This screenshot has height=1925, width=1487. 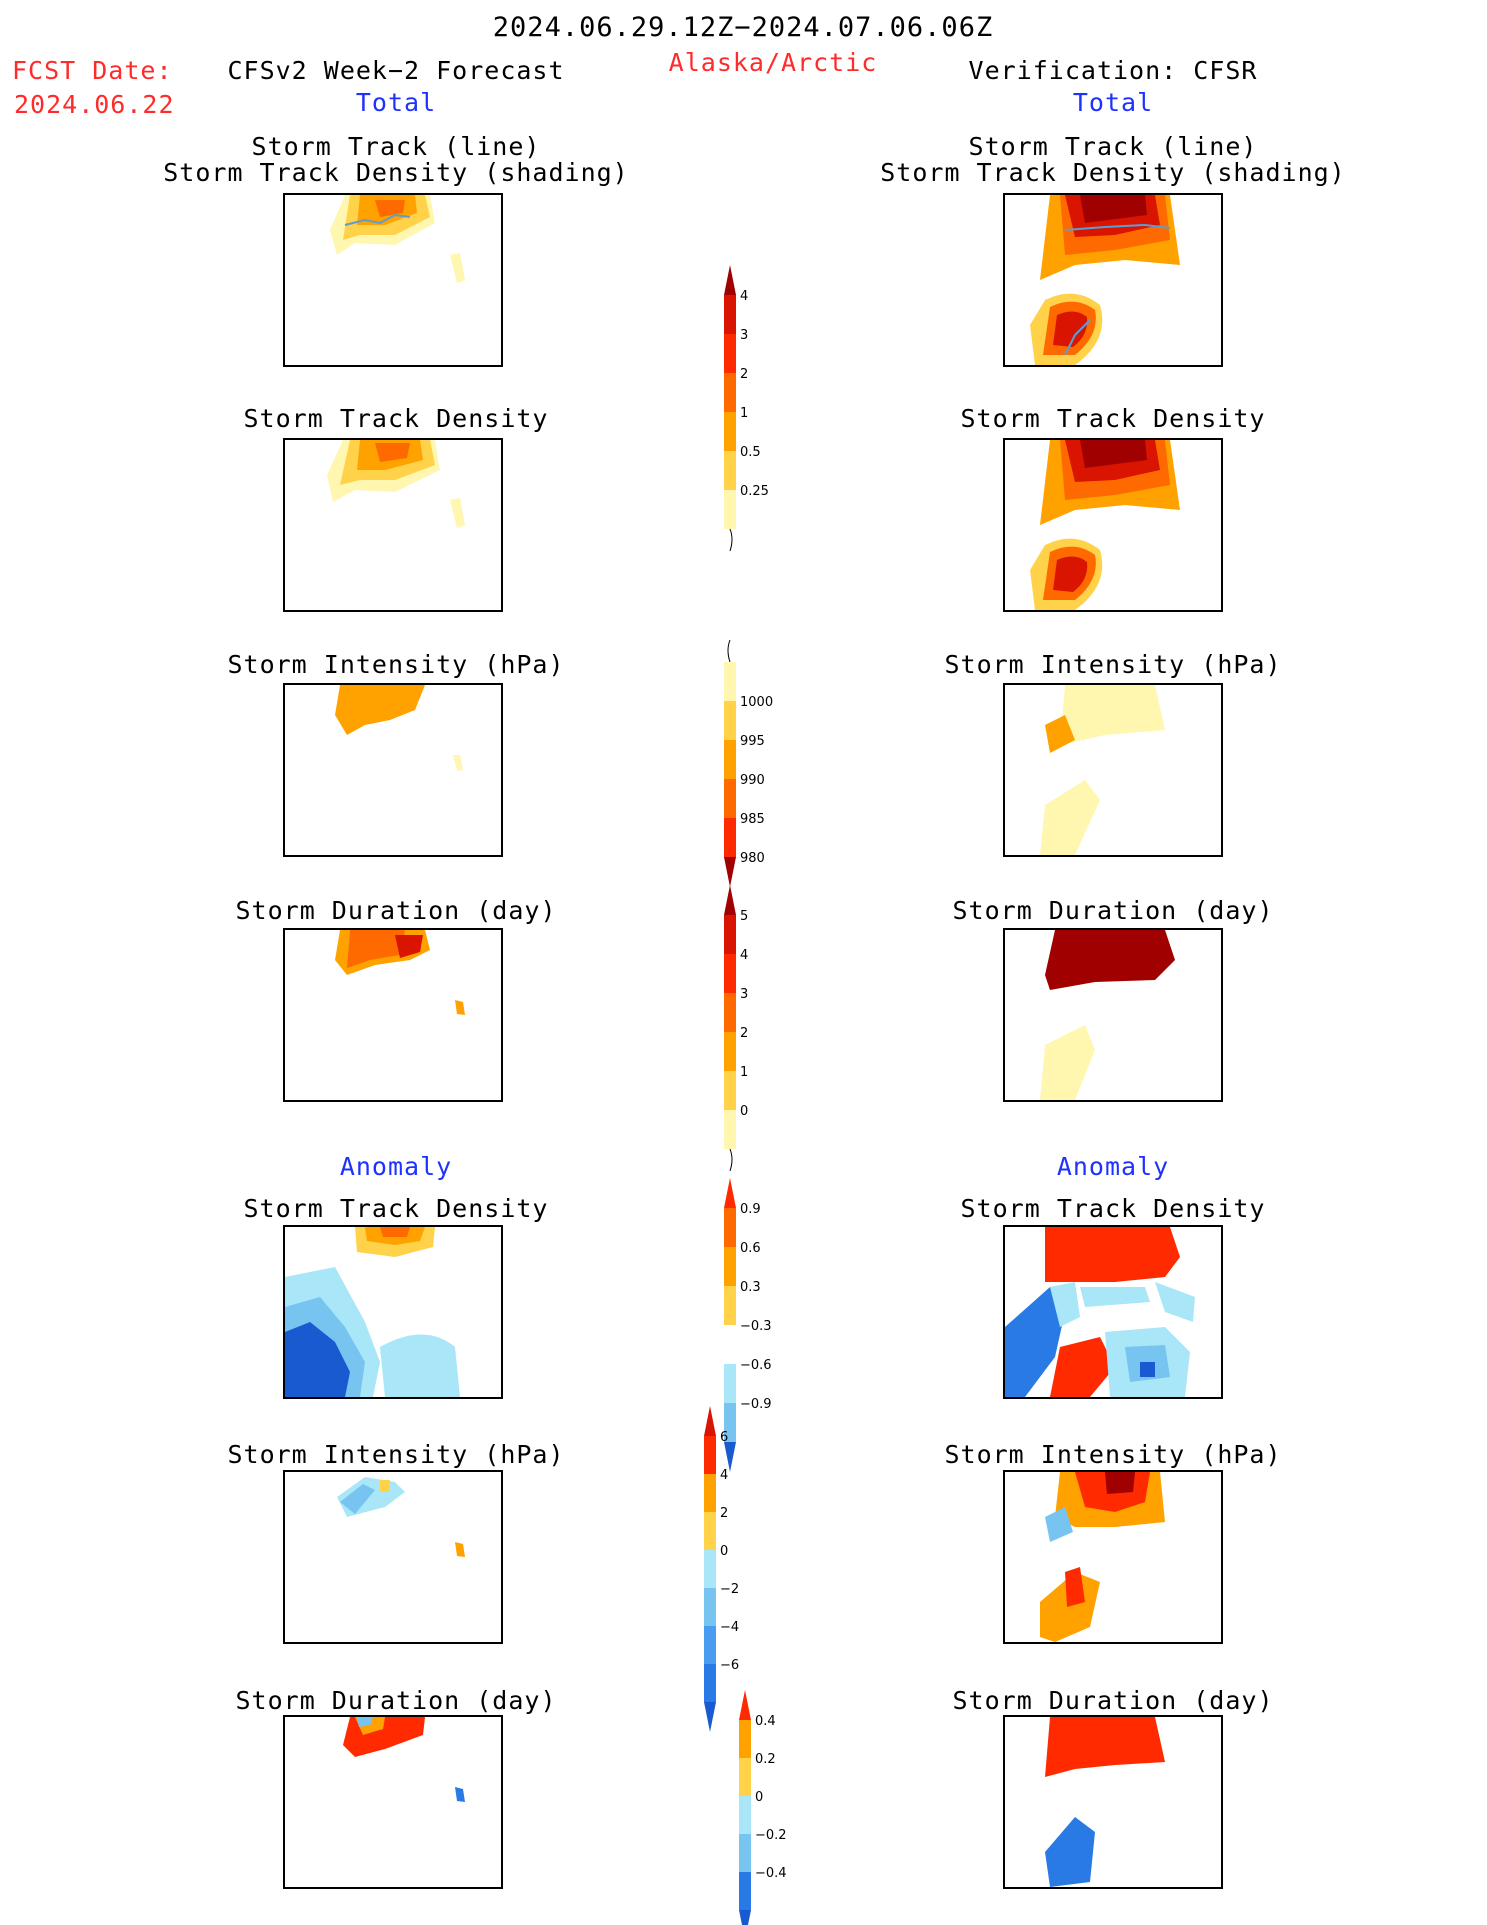 What do you see at coordinates (756, 1326) in the screenshot?
I see `colorbar-tick-label: −0.3` at bounding box center [756, 1326].